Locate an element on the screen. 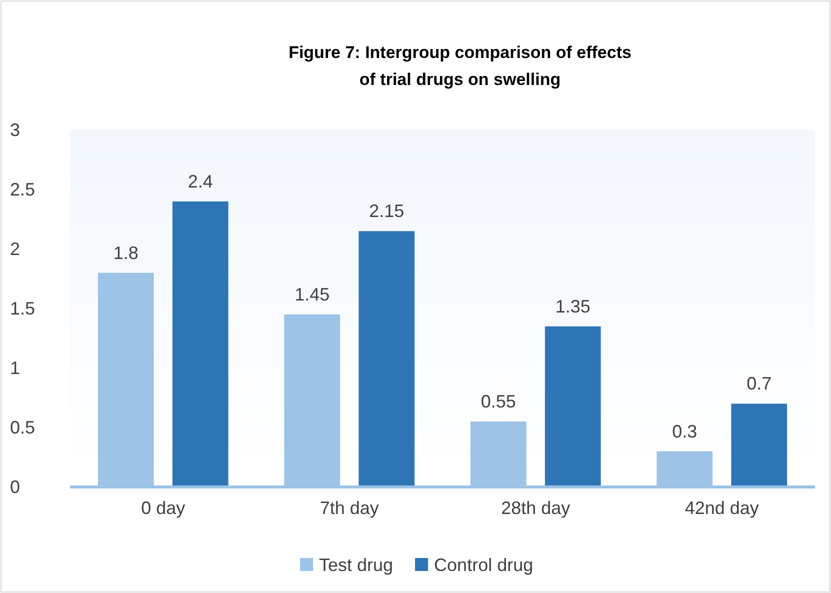 Image resolution: width=831 pixels, height=593 pixels. data-label: 1.8 is located at coordinates (125, 252).